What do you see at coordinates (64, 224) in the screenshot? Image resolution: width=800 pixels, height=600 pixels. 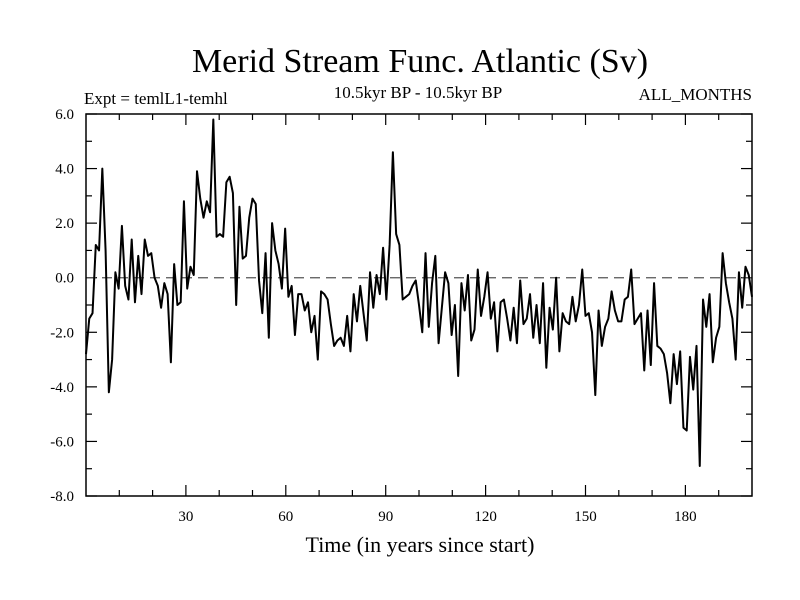 I see `y-tick-label: 2.0` at bounding box center [64, 224].